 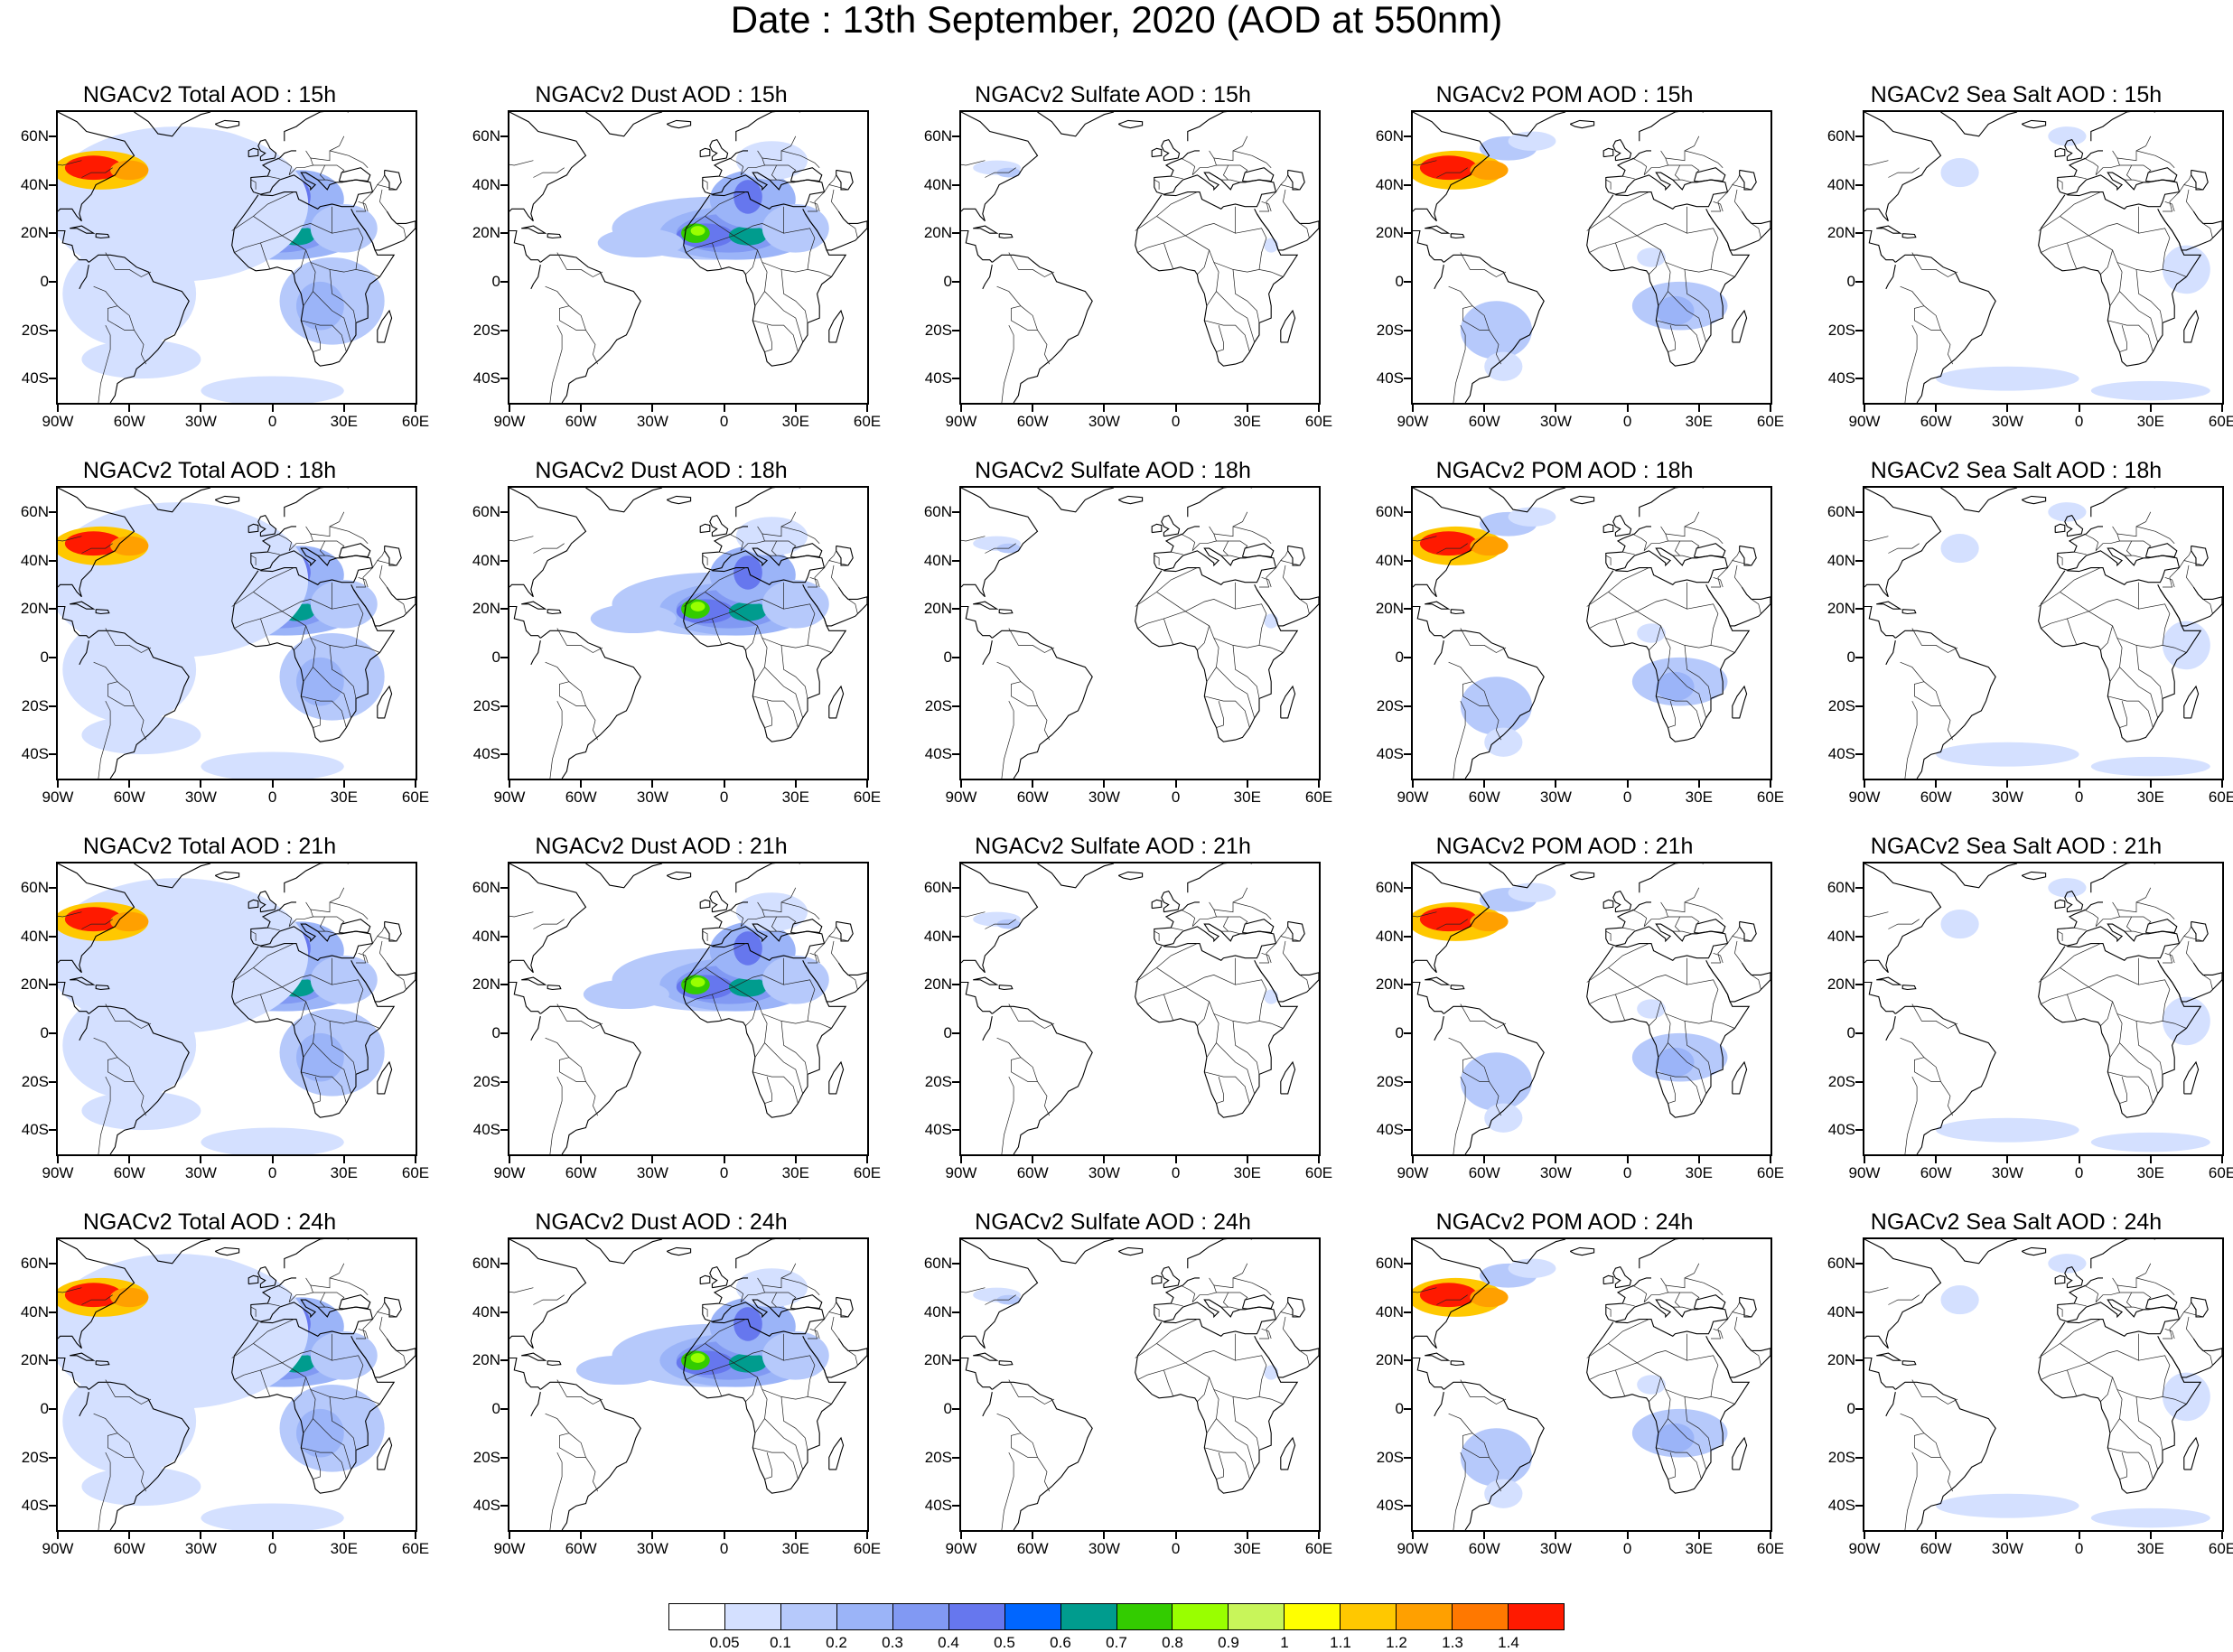 I want to click on coast-greenland, so click(x=172, y=124).